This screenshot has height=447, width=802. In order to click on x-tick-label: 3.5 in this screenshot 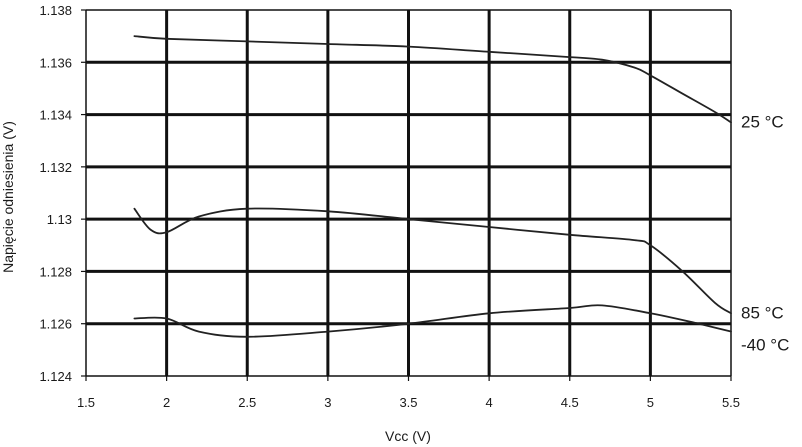, I will do `click(408, 402)`.